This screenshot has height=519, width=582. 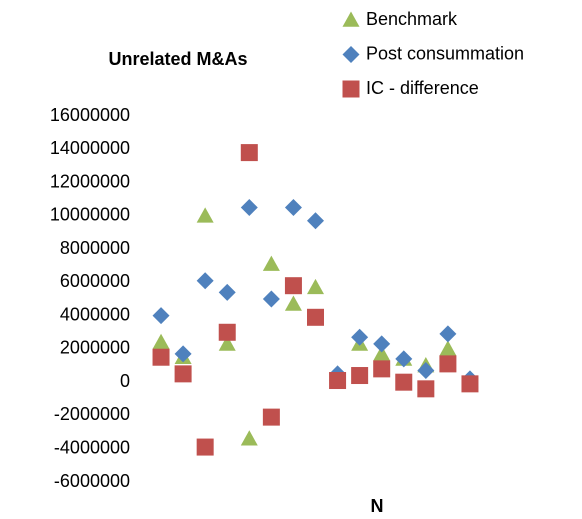 What do you see at coordinates (422, 88) in the screenshot?
I see `legend-label: IC - difference` at bounding box center [422, 88].